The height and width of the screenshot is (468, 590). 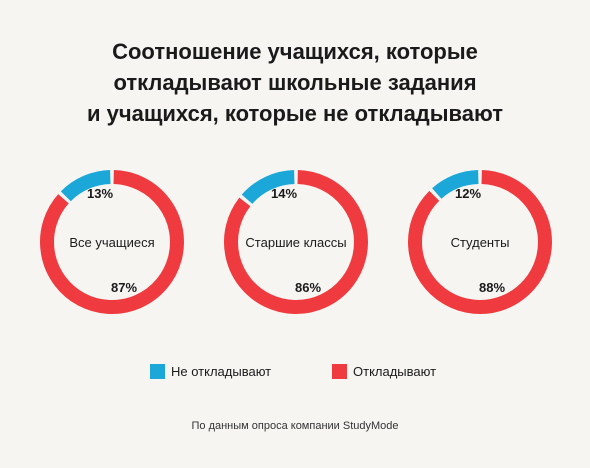 I want to click on title-line-2: откладывают школьные задания, so click(x=295, y=82).